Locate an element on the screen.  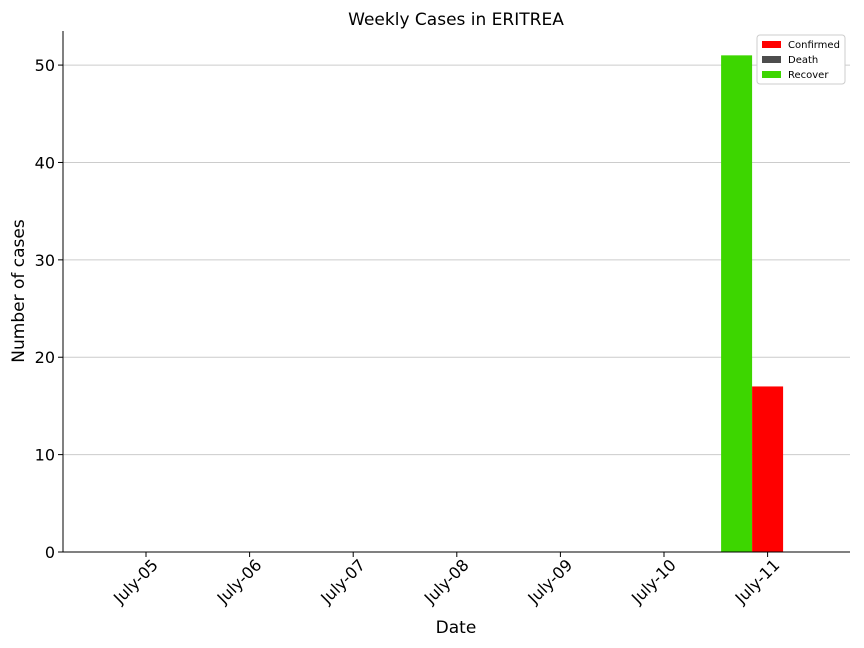
y-tick-label: 0 is located at coordinates (50, 552).